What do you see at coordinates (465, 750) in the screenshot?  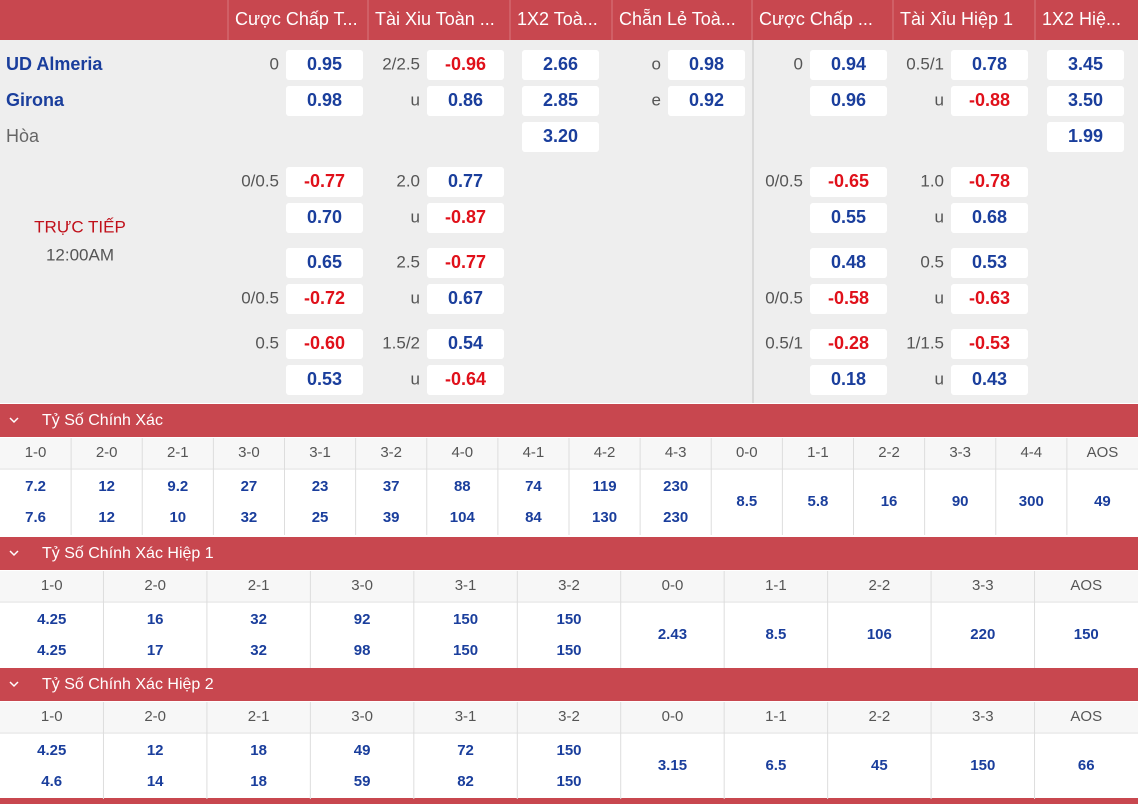 I see `score-odds: 72` at bounding box center [465, 750].